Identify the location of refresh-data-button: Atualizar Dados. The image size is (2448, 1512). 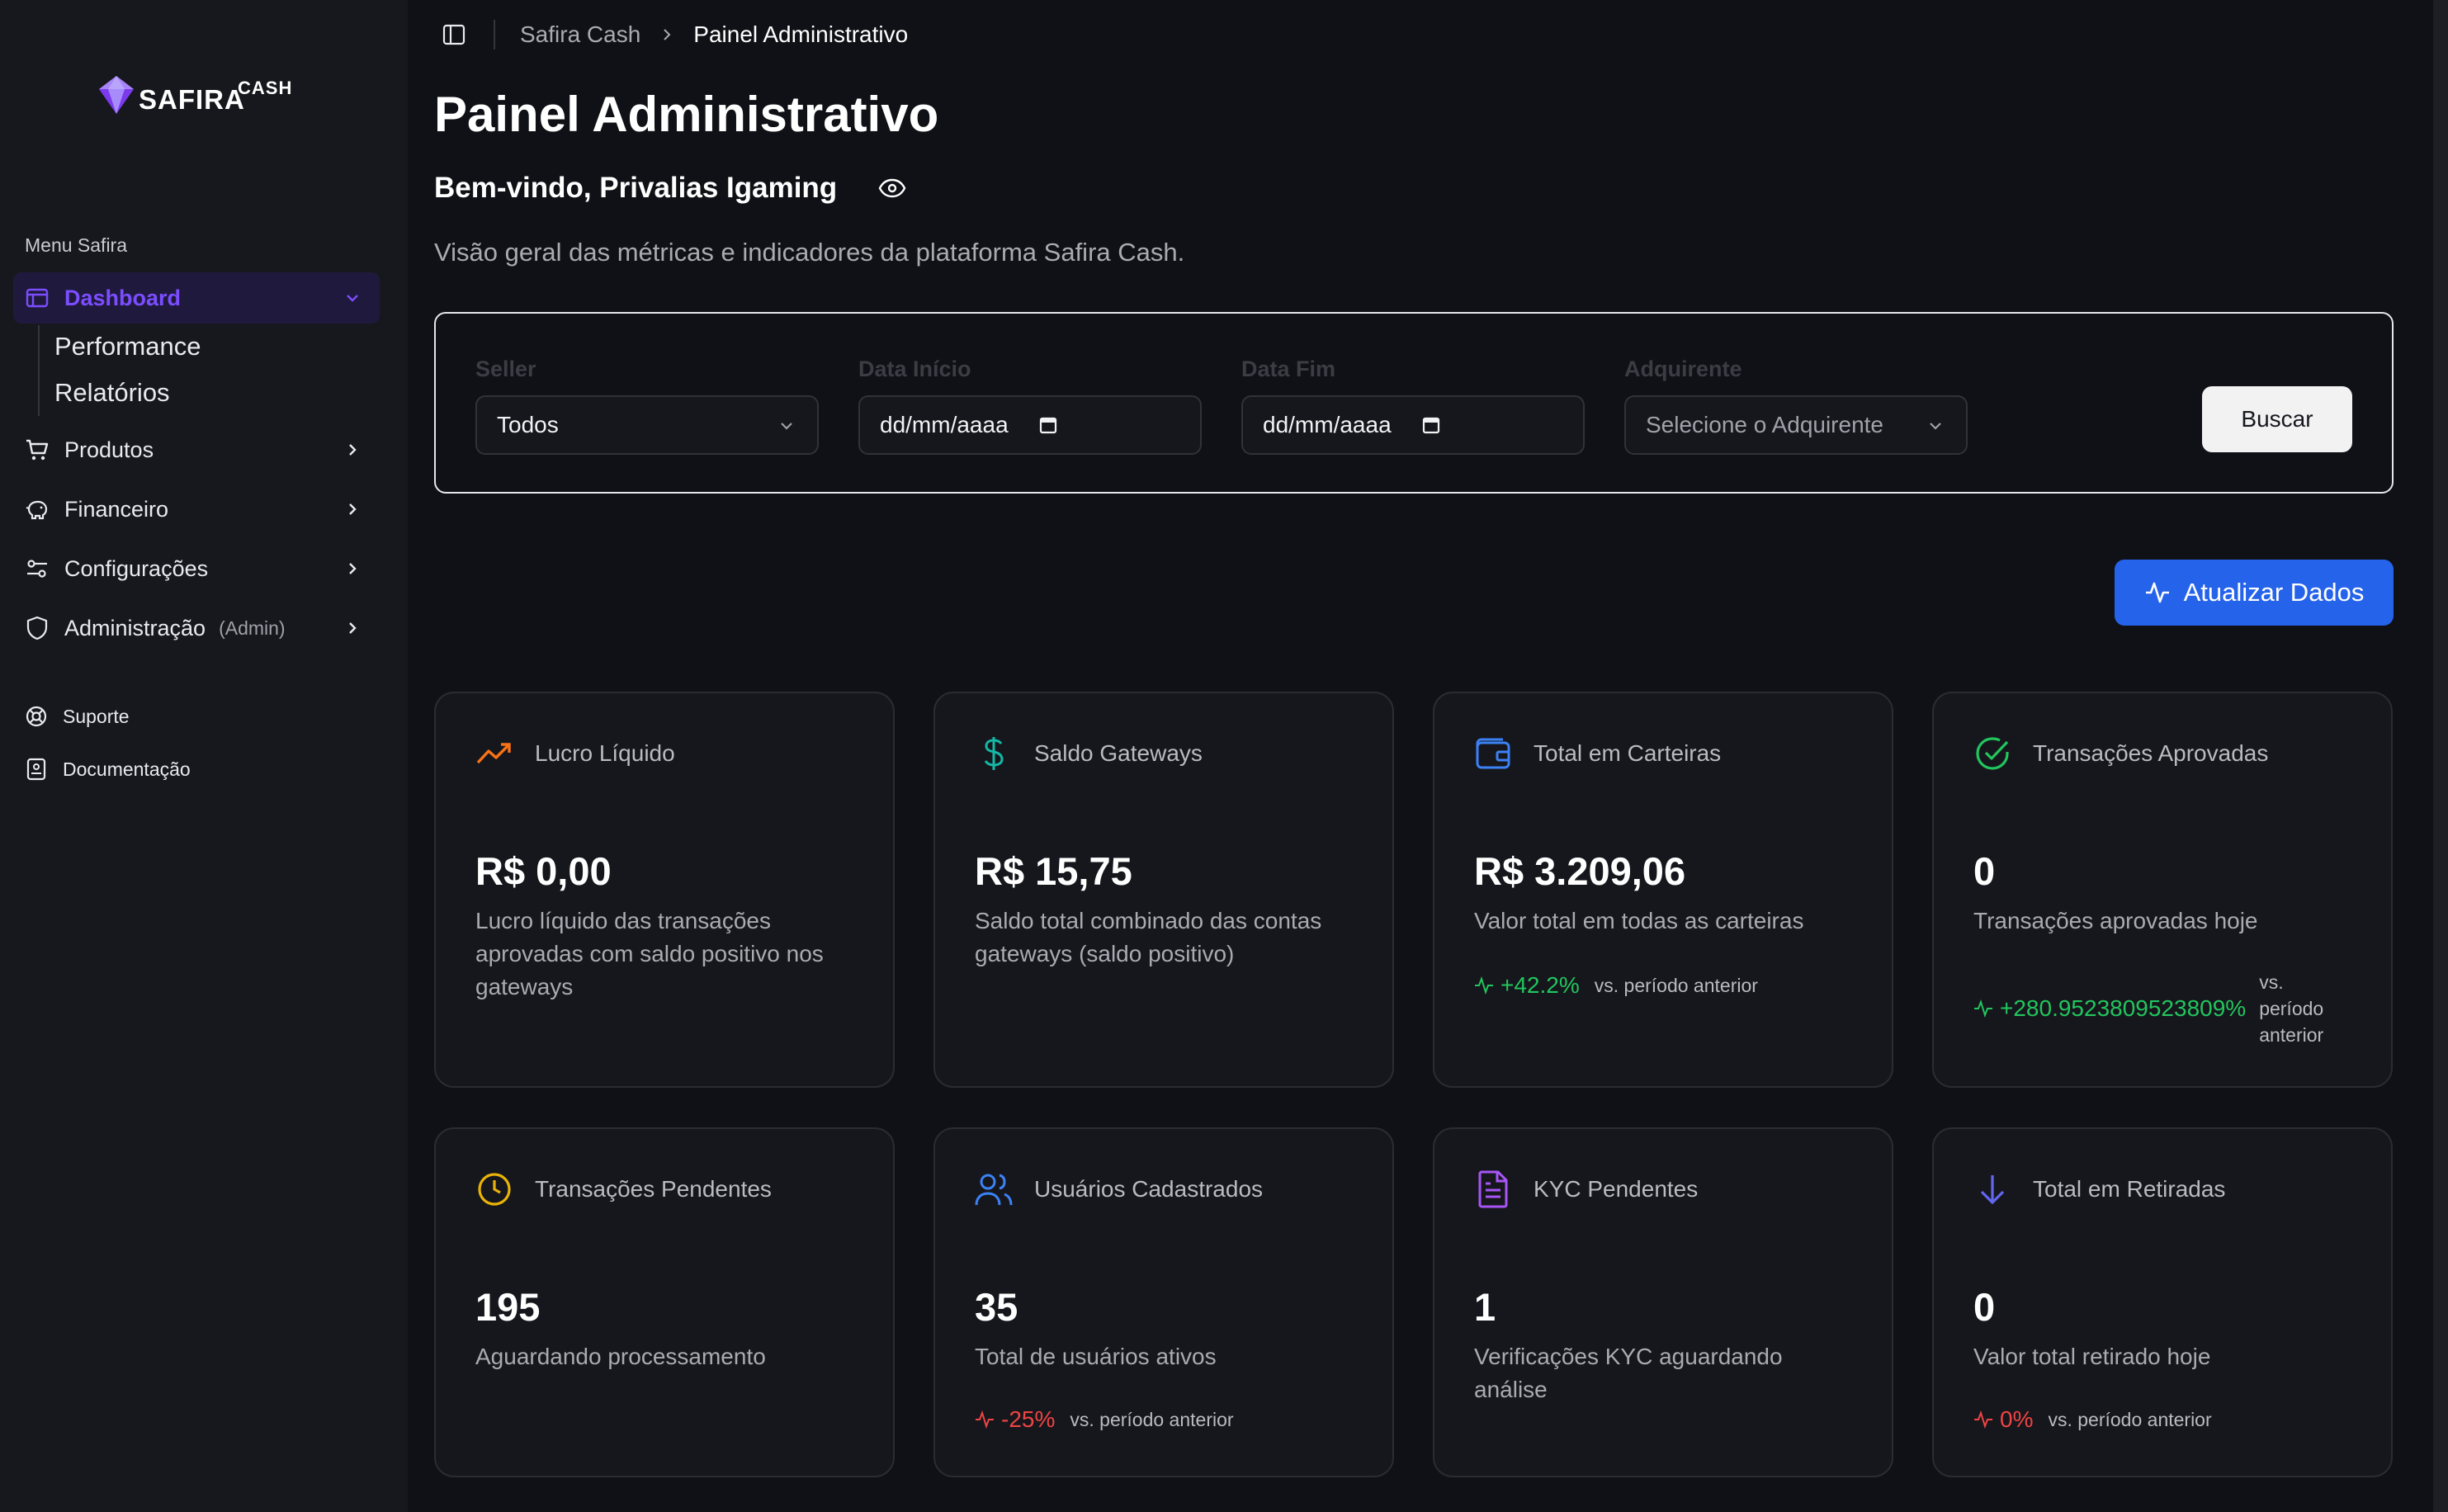
(2254, 593).